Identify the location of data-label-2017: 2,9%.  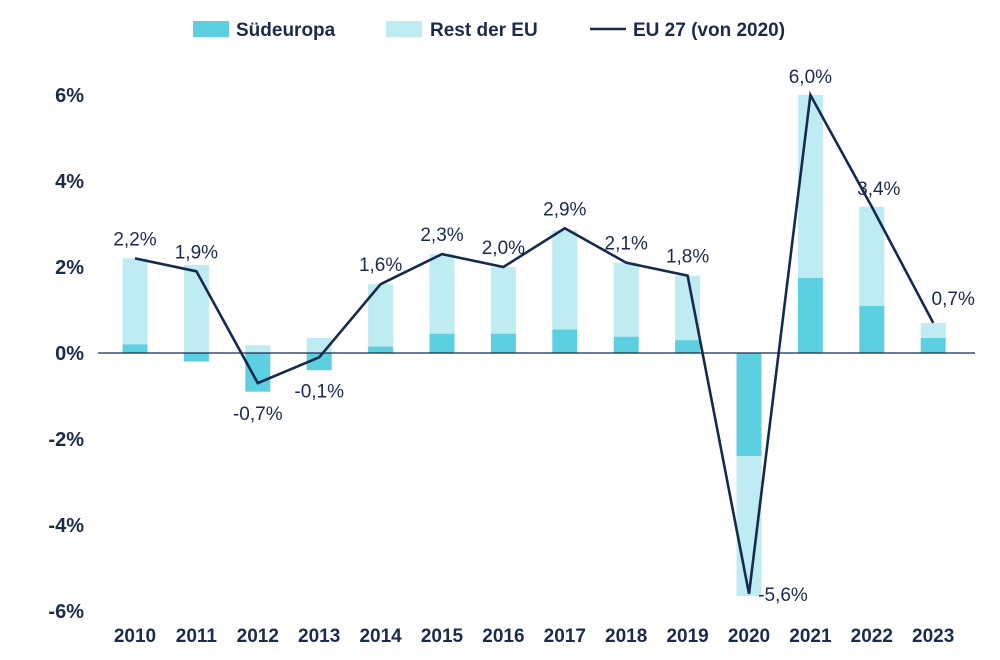
(564, 209).